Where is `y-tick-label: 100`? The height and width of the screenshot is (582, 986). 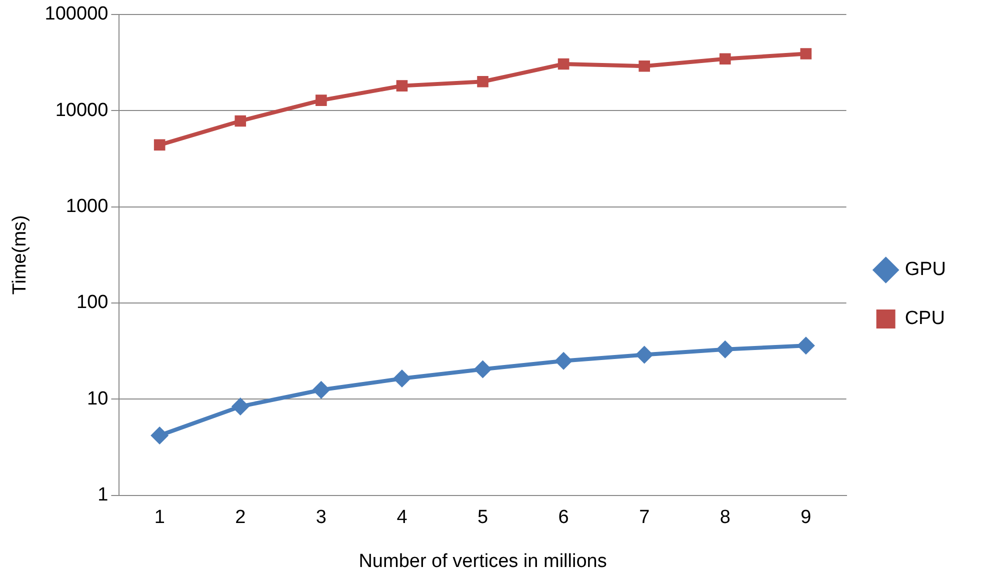 y-tick-label: 100 is located at coordinates (92, 303).